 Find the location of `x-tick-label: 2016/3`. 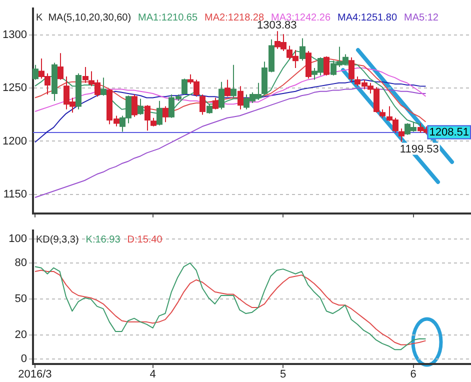

x-tick-label: 2016/3 is located at coordinates (35, 374).